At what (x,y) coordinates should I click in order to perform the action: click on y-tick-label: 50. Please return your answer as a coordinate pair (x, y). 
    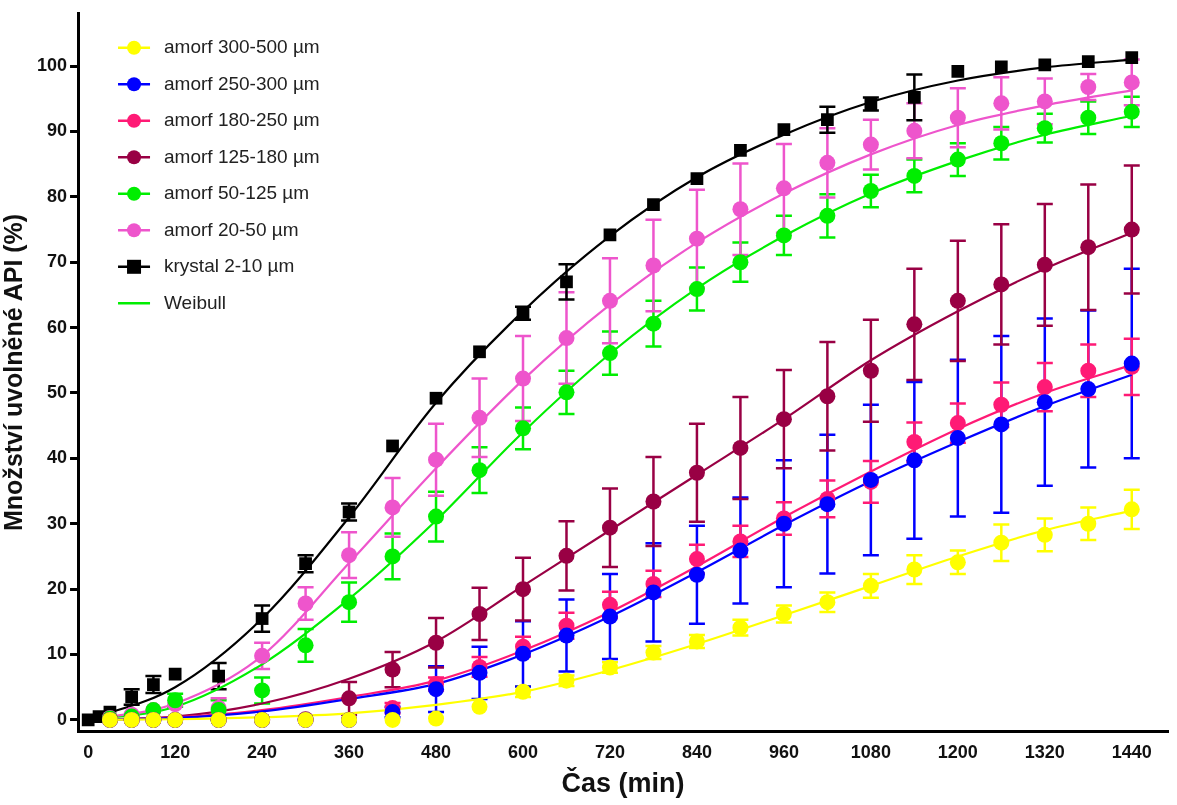
    Looking at the image, I should click on (57, 391).